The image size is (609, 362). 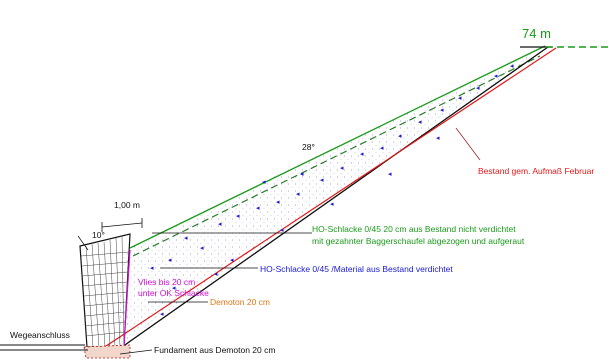 I want to click on slope-angle-label: 28°, so click(x=308, y=147).